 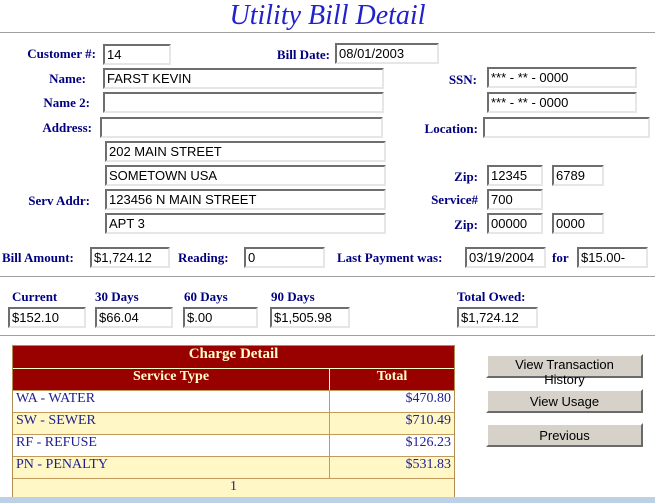 What do you see at coordinates (243, 78) in the screenshot?
I see `name-input` at bounding box center [243, 78].